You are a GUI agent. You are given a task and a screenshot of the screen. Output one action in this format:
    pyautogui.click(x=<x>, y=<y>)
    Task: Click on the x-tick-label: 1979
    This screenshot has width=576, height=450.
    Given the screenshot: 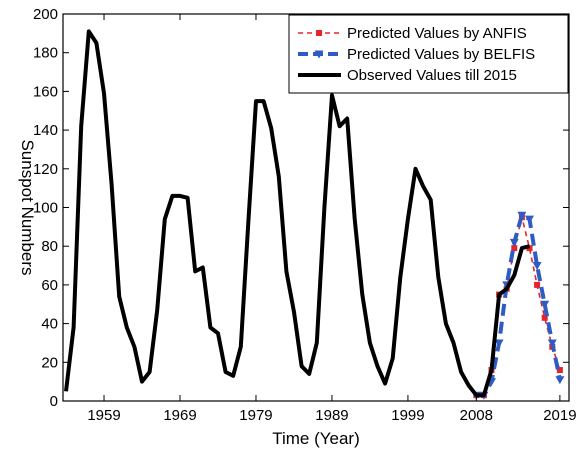 What is the action you would take?
    pyautogui.click(x=255, y=415)
    